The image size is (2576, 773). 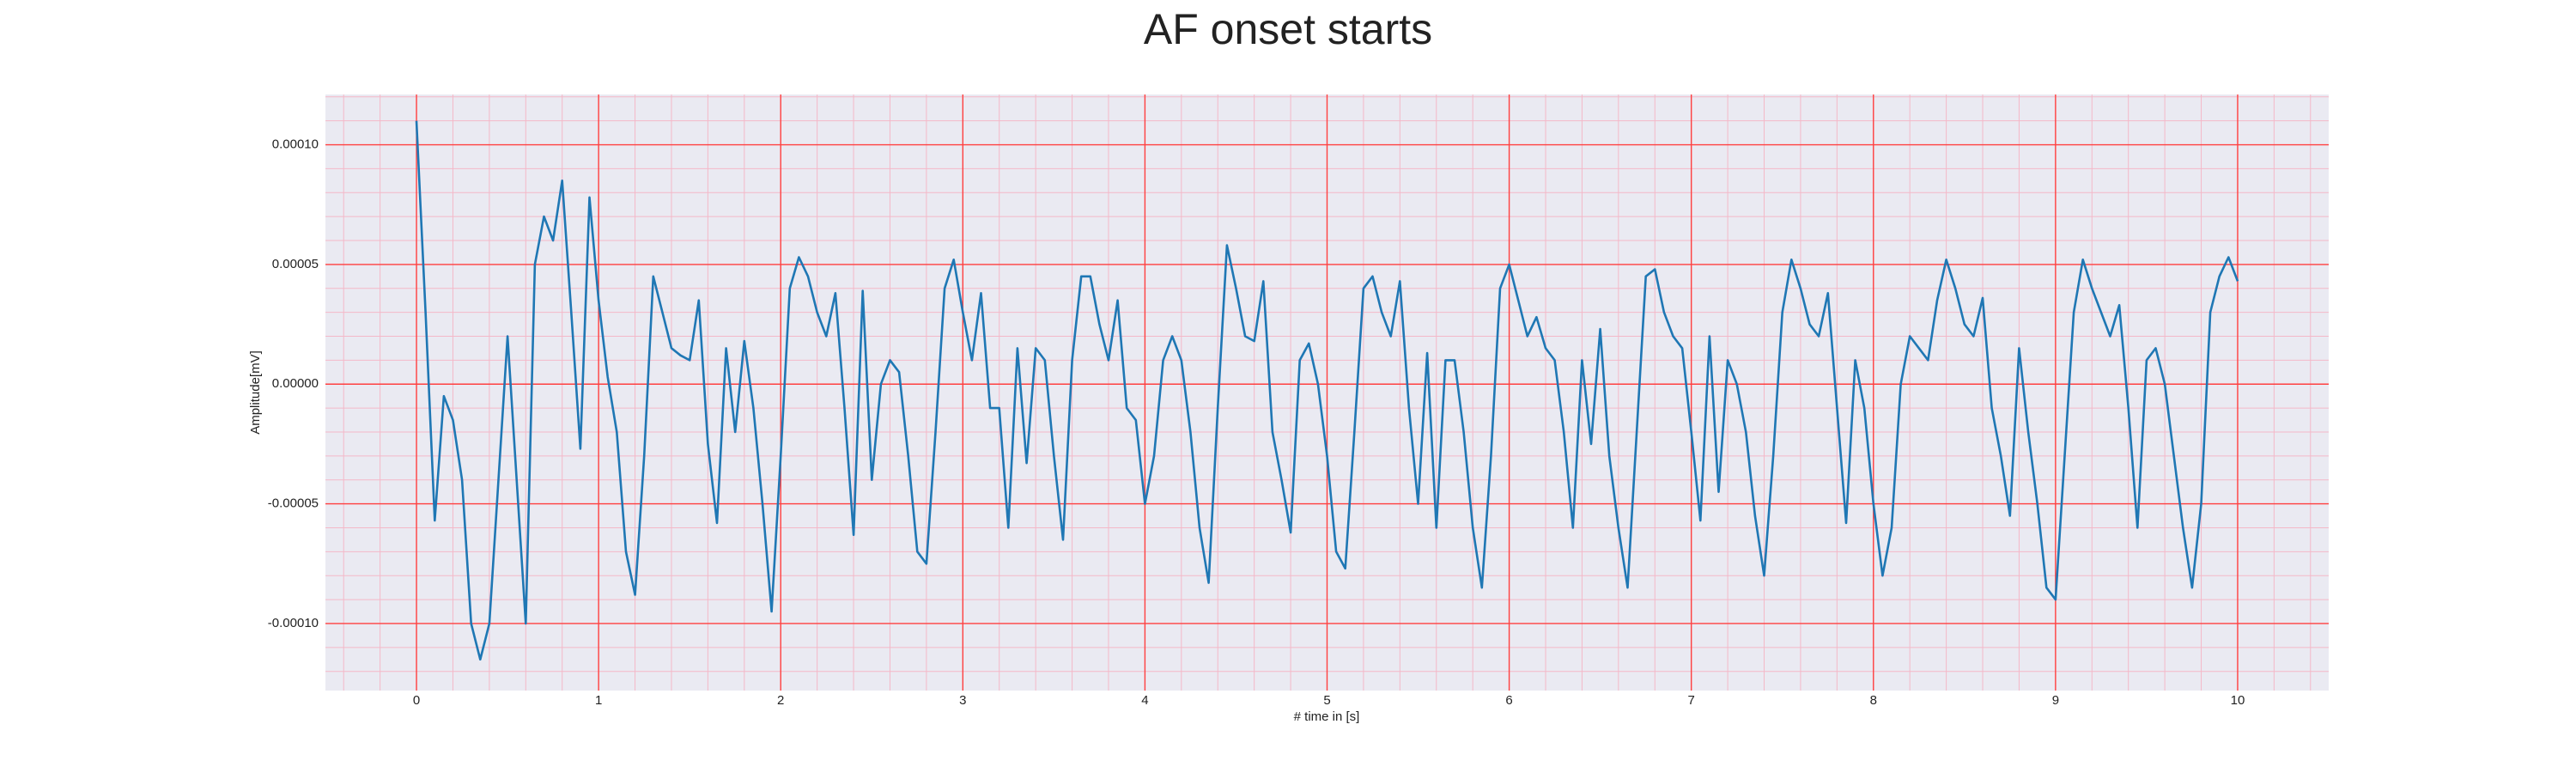 I want to click on y-tick-label: -0.00005, so click(x=293, y=503).